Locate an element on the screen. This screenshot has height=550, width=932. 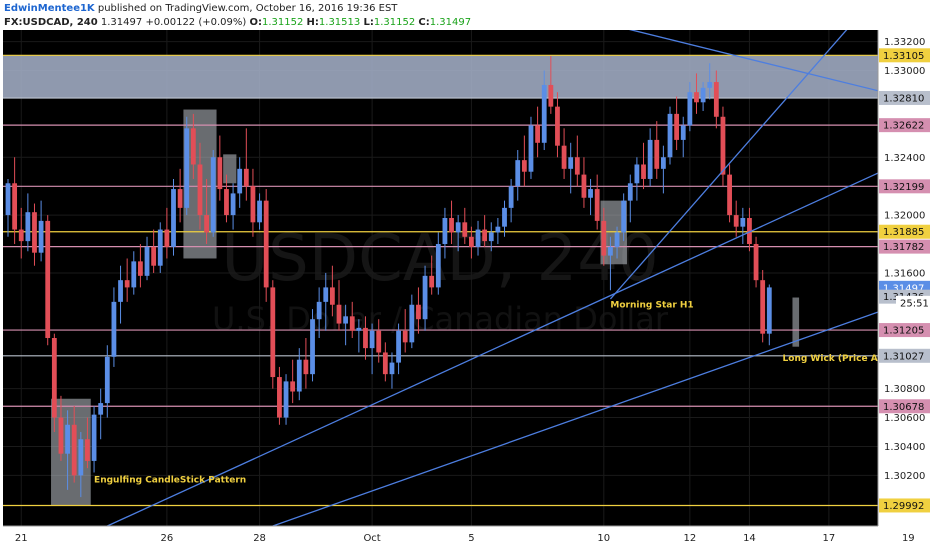
price-tag-label: 1.31782 is located at coordinates (903, 247).